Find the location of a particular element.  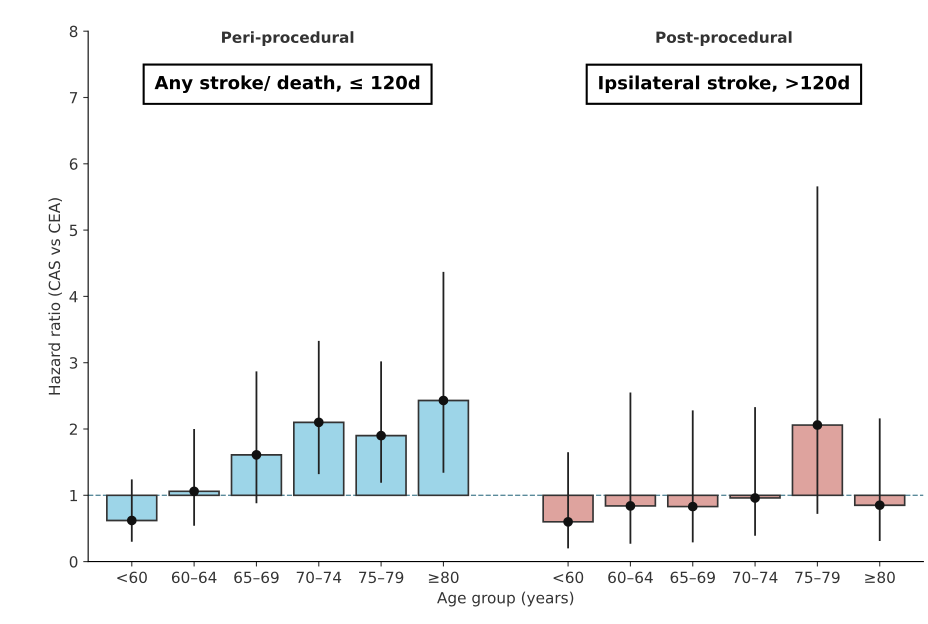

y-tick-label: 8 is located at coordinates (74, 32).